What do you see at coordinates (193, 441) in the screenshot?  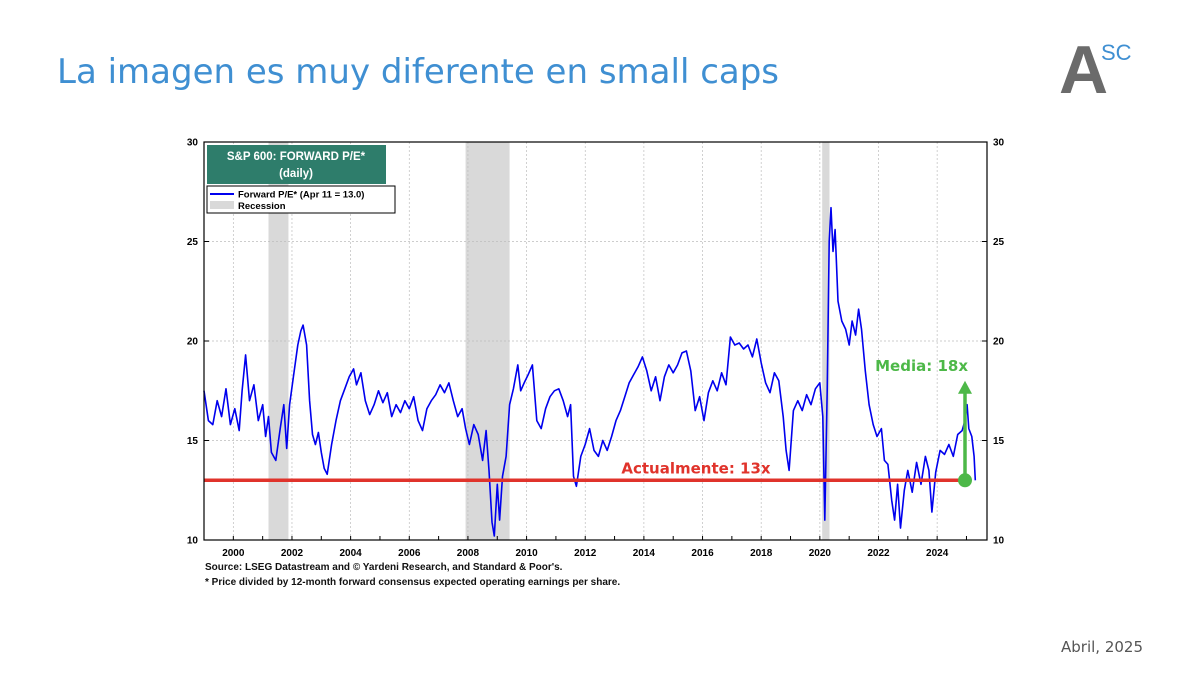 I see `y-tick-label-left: 15` at bounding box center [193, 441].